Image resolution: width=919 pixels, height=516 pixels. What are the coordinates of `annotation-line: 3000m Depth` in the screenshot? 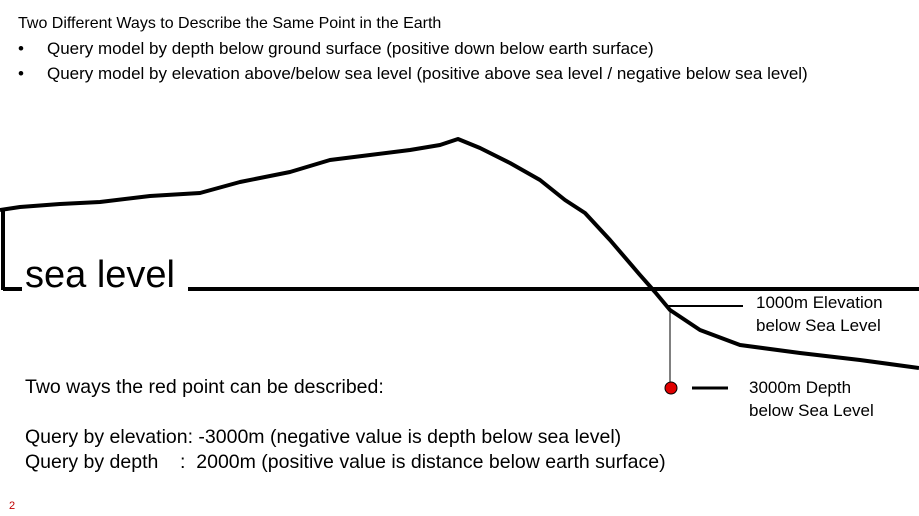 It's located at (800, 387).